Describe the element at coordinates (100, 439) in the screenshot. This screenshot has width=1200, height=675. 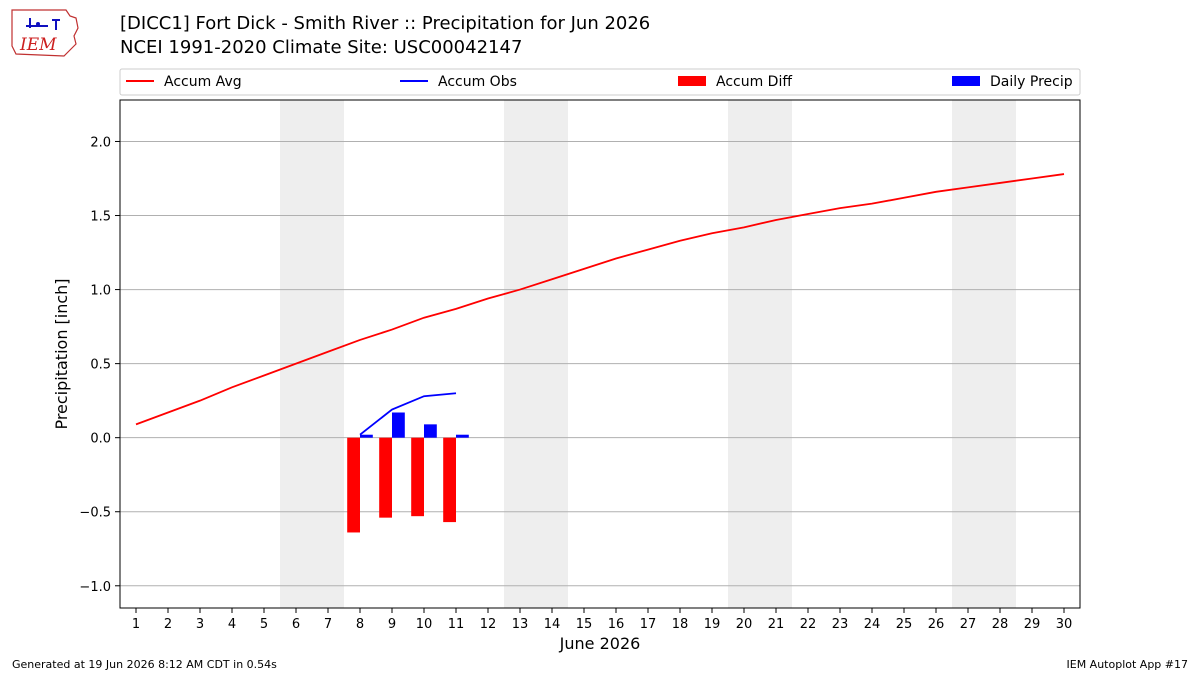
I see `y-tick-label-2: 0.0` at that location.